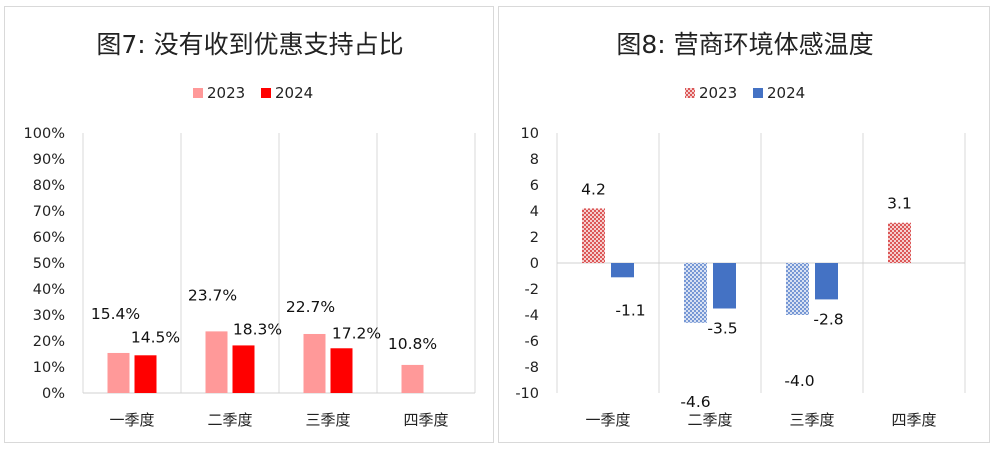 The width and height of the screenshot is (995, 451). I want to click on y-tick-label: 80%, so click(49, 186).